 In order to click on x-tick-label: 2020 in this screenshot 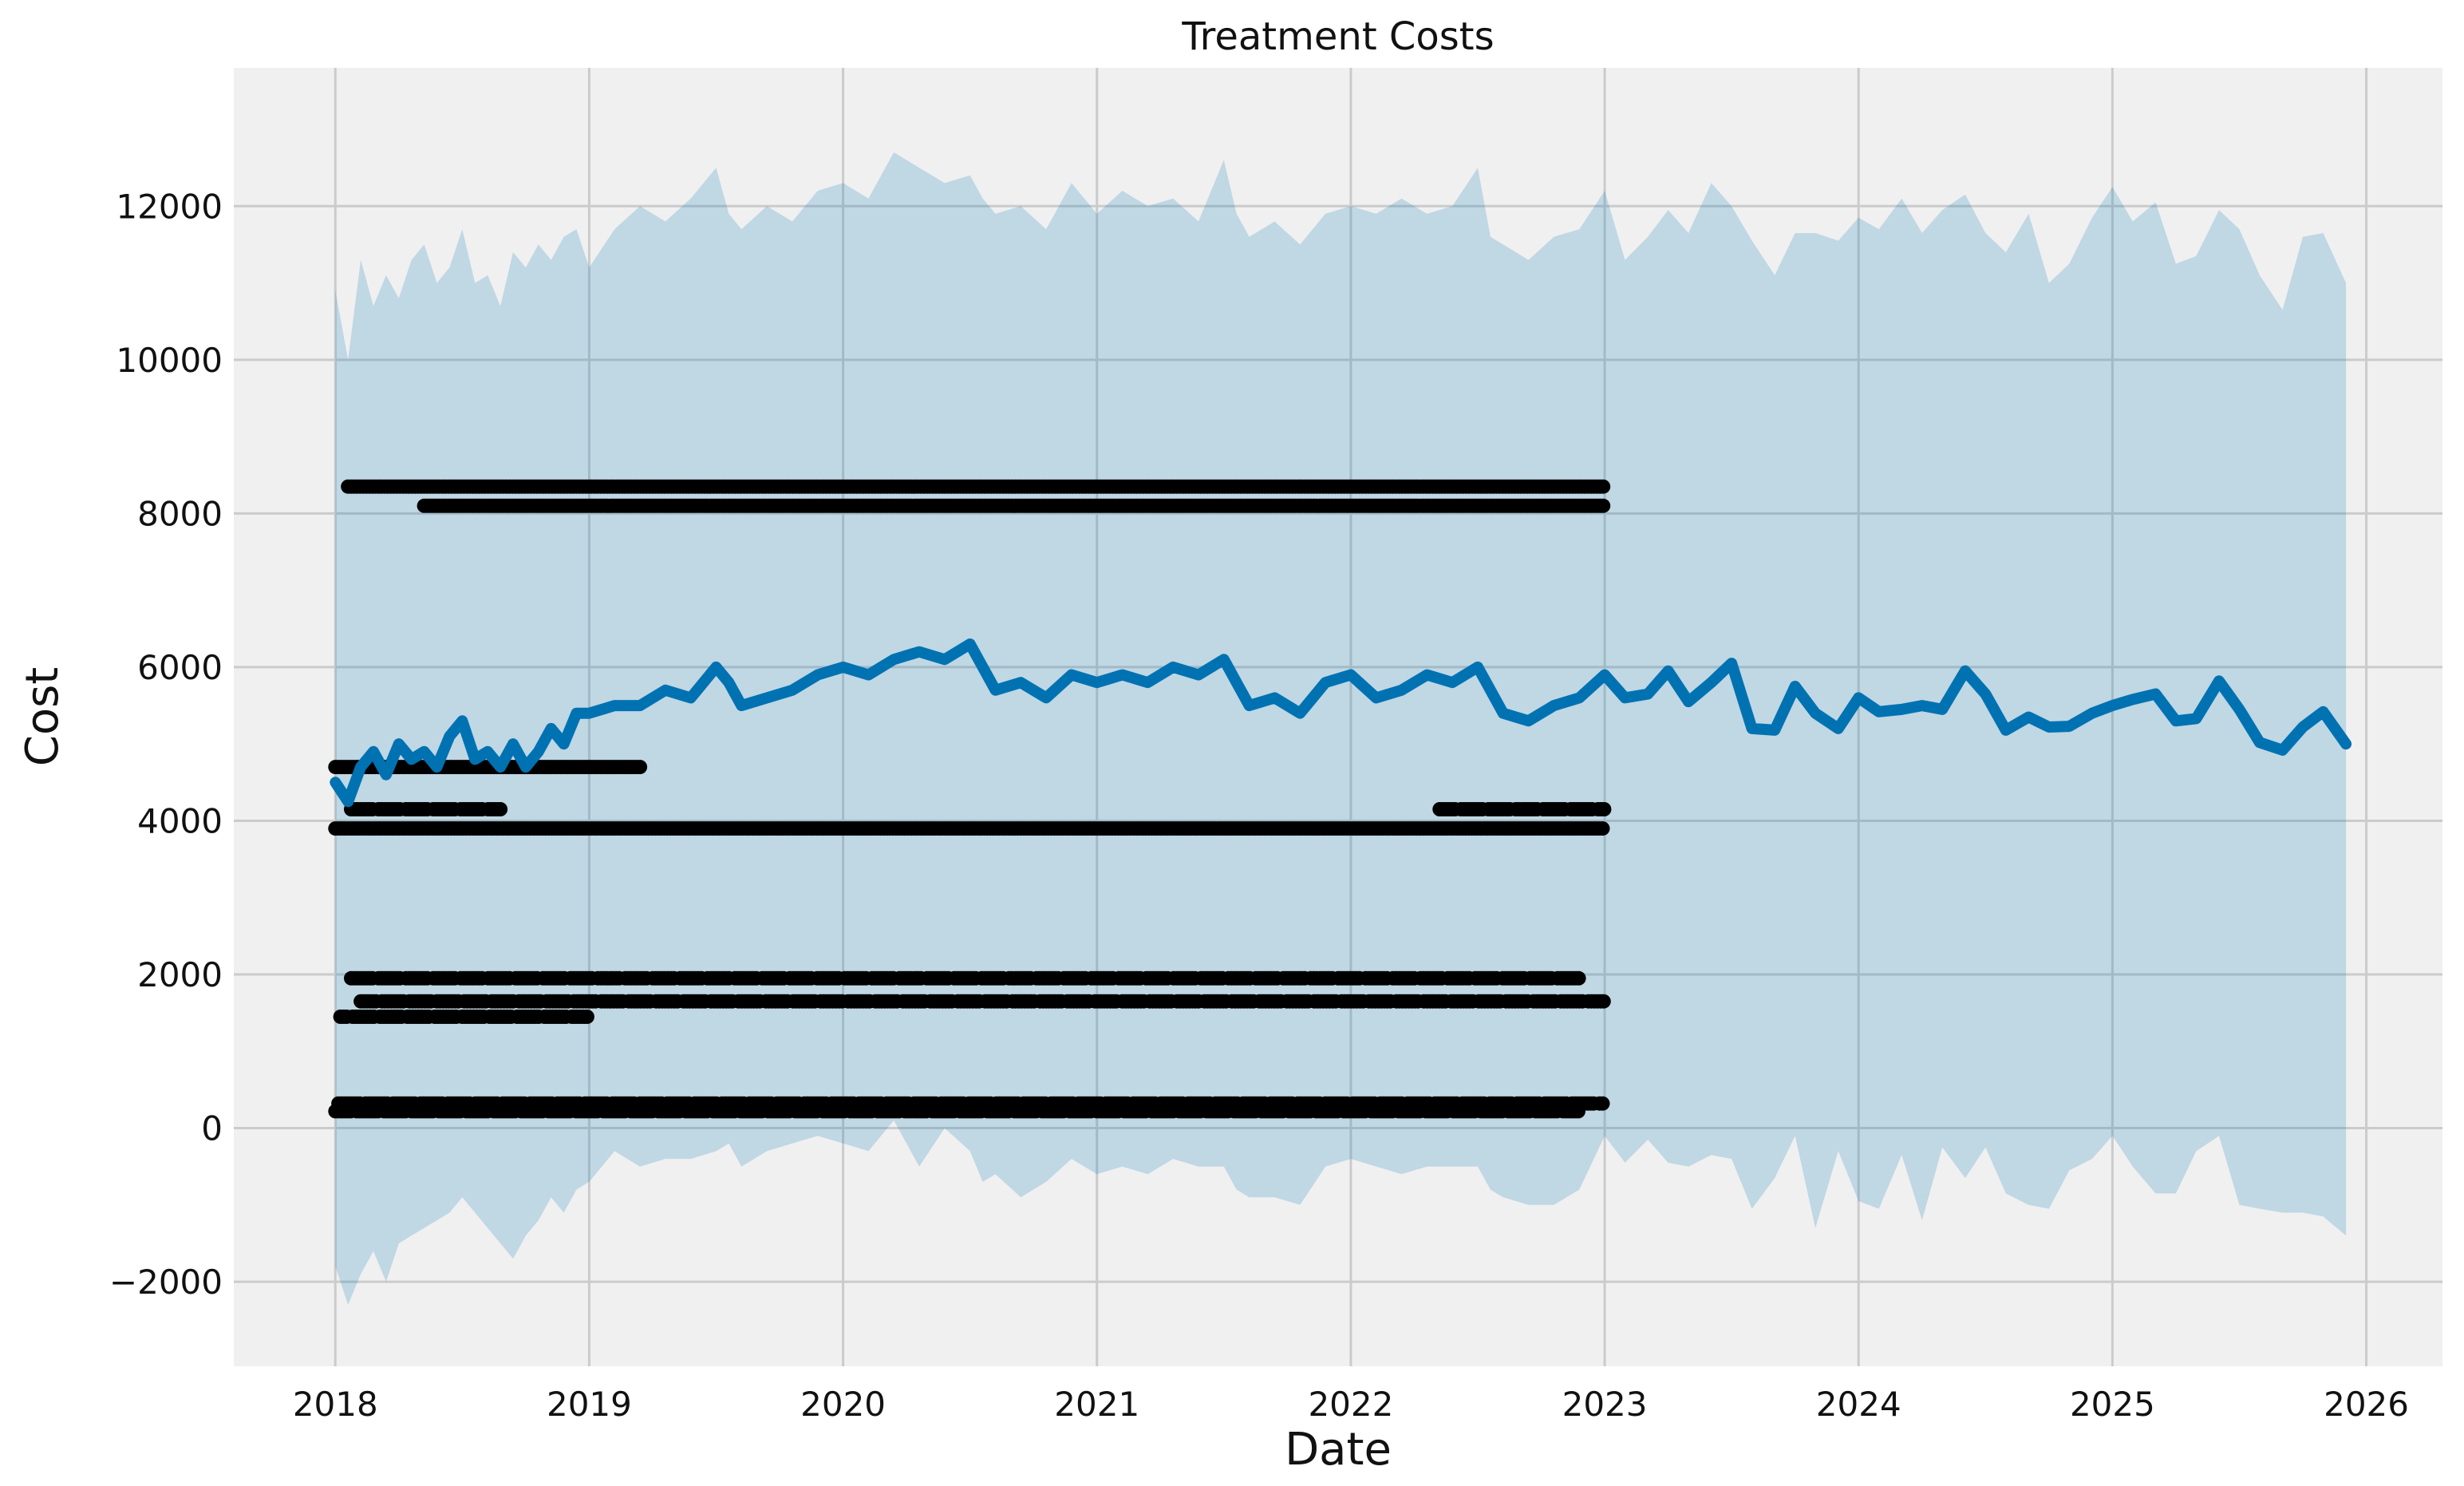, I will do `click(843, 1405)`.